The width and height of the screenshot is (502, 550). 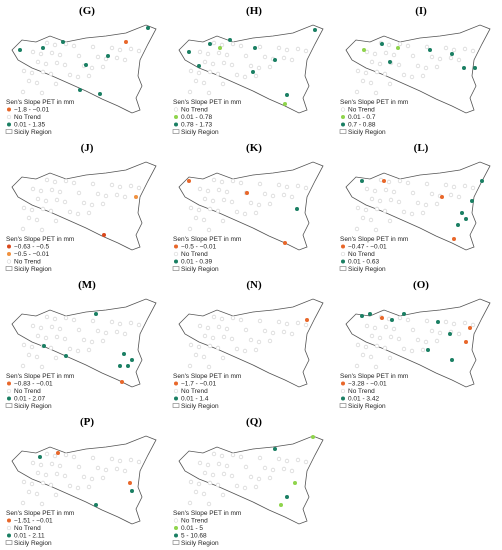 I want to click on legend-label: No Trend, so click(x=194, y=110).